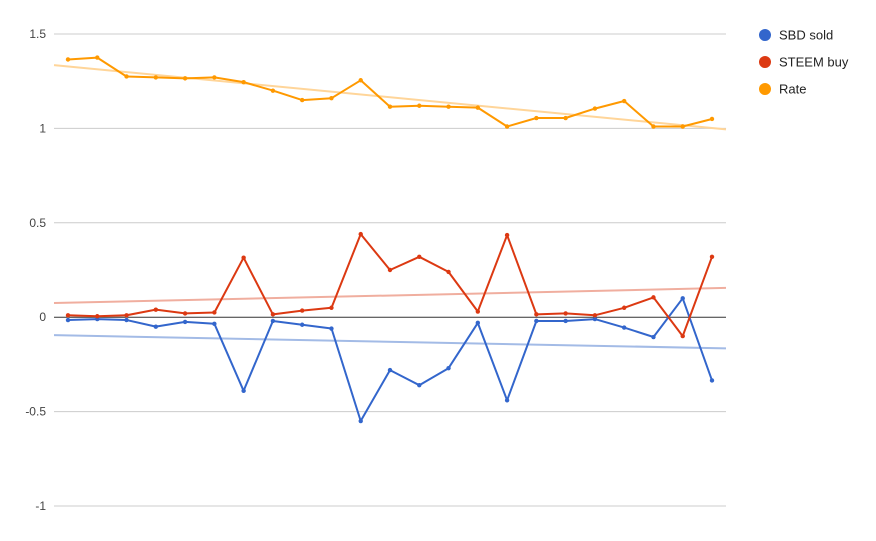 The image size is (876, 541). What do you see at coordinates (35, 270) in the screenshot?
I see `y-axis-tick-labels: 1.5 1 0.5 0 -0.5 -1` at bounding box center [35, 270].